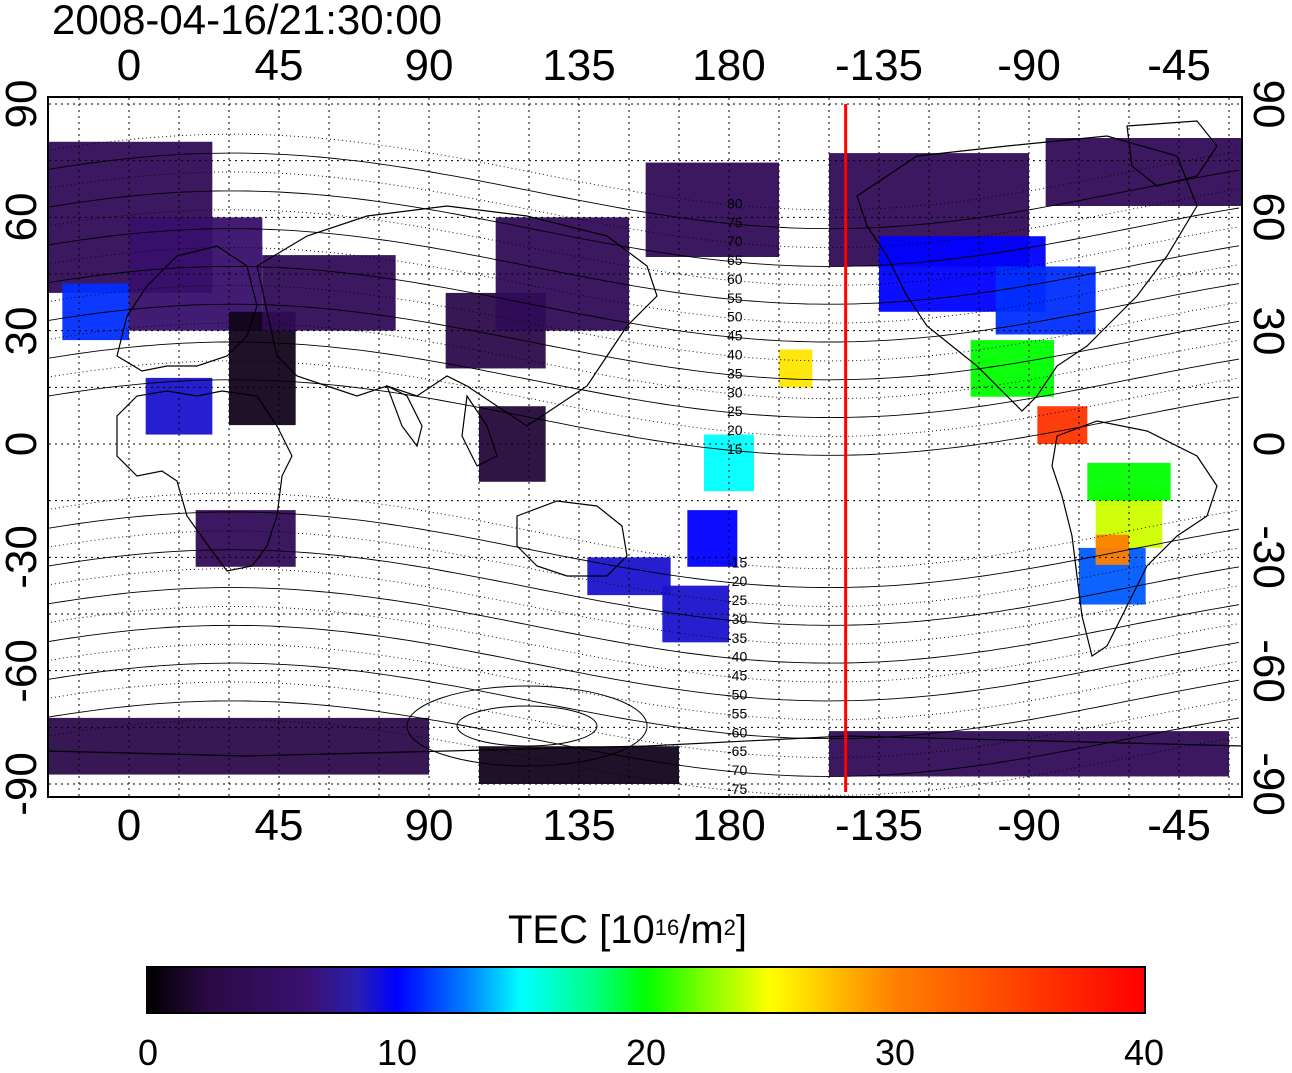  Describe the element at coordinates (737, 770) in the screenshot. I see `contour-label: -70` at that location.